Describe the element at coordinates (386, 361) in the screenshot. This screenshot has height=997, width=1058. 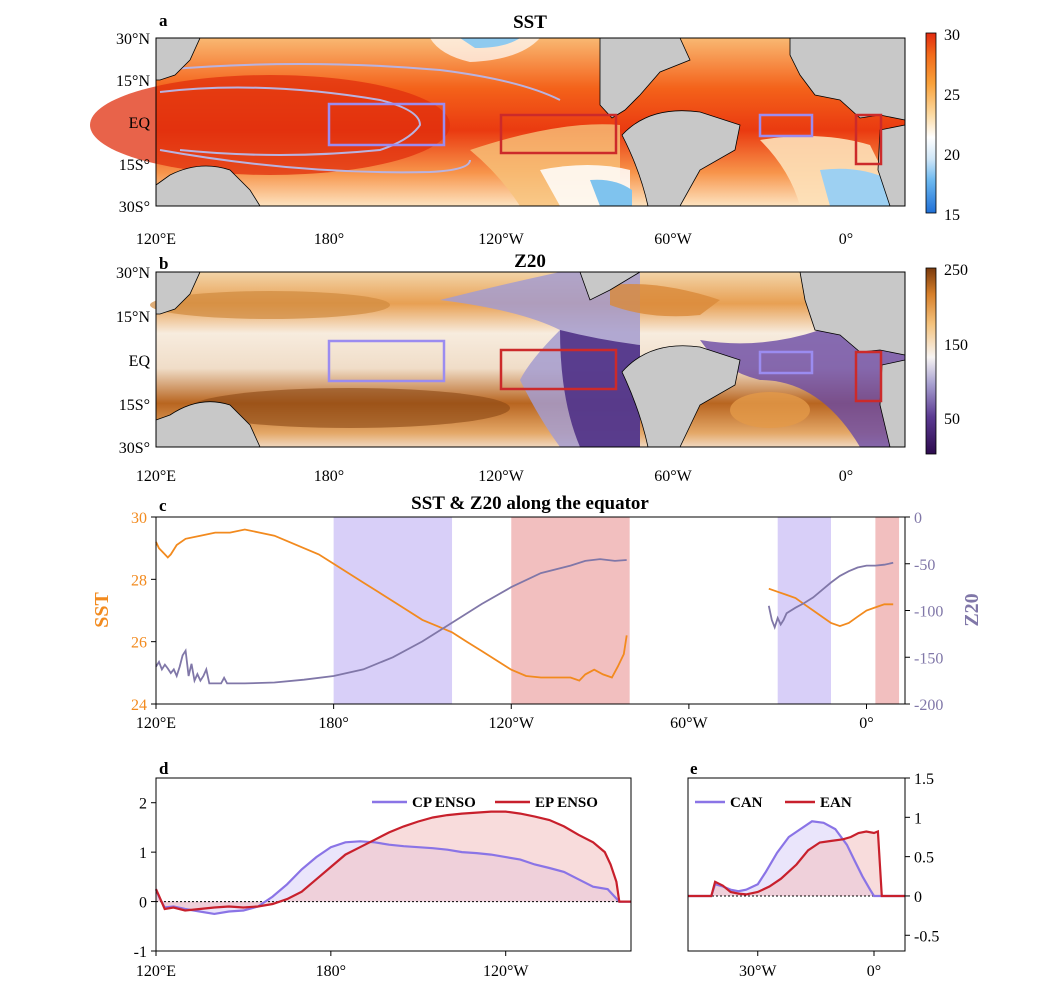
I see `cp-box-b` at that location.